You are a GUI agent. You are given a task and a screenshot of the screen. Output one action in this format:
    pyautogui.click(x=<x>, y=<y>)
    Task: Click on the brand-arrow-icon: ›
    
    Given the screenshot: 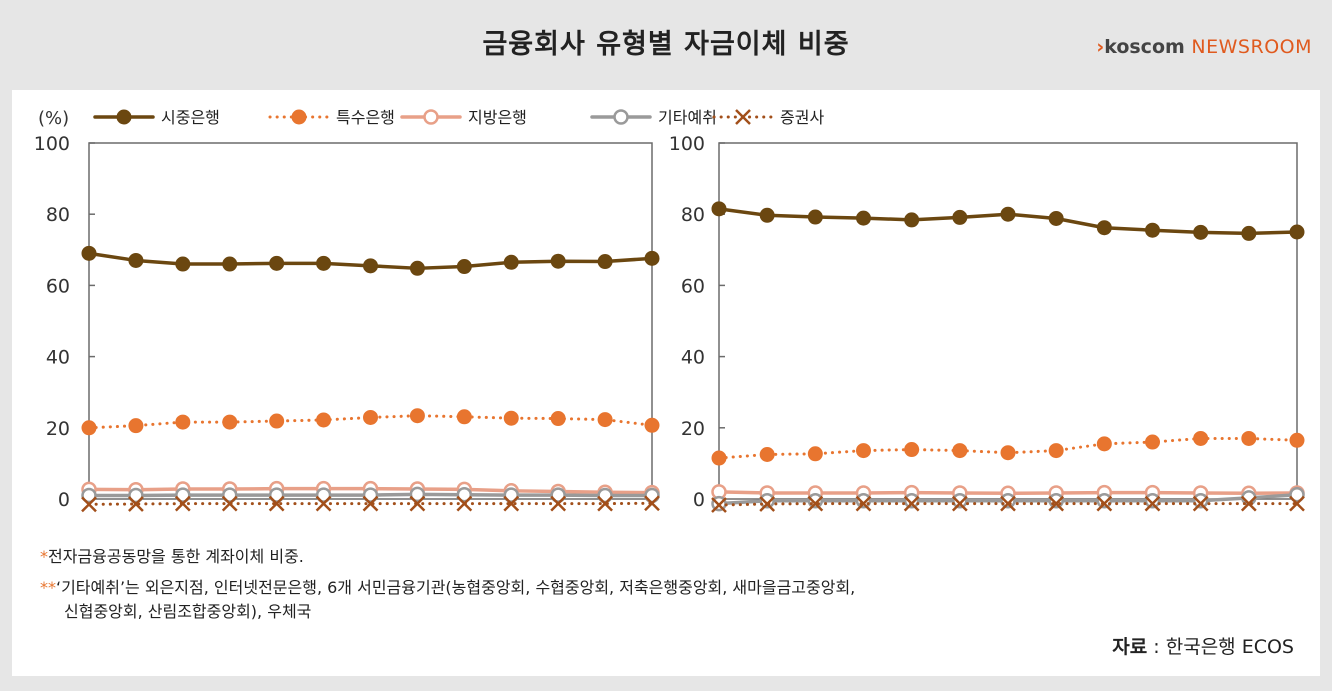 What is the action you would take?
    pyautogui.click(x=1100, y=47)
    